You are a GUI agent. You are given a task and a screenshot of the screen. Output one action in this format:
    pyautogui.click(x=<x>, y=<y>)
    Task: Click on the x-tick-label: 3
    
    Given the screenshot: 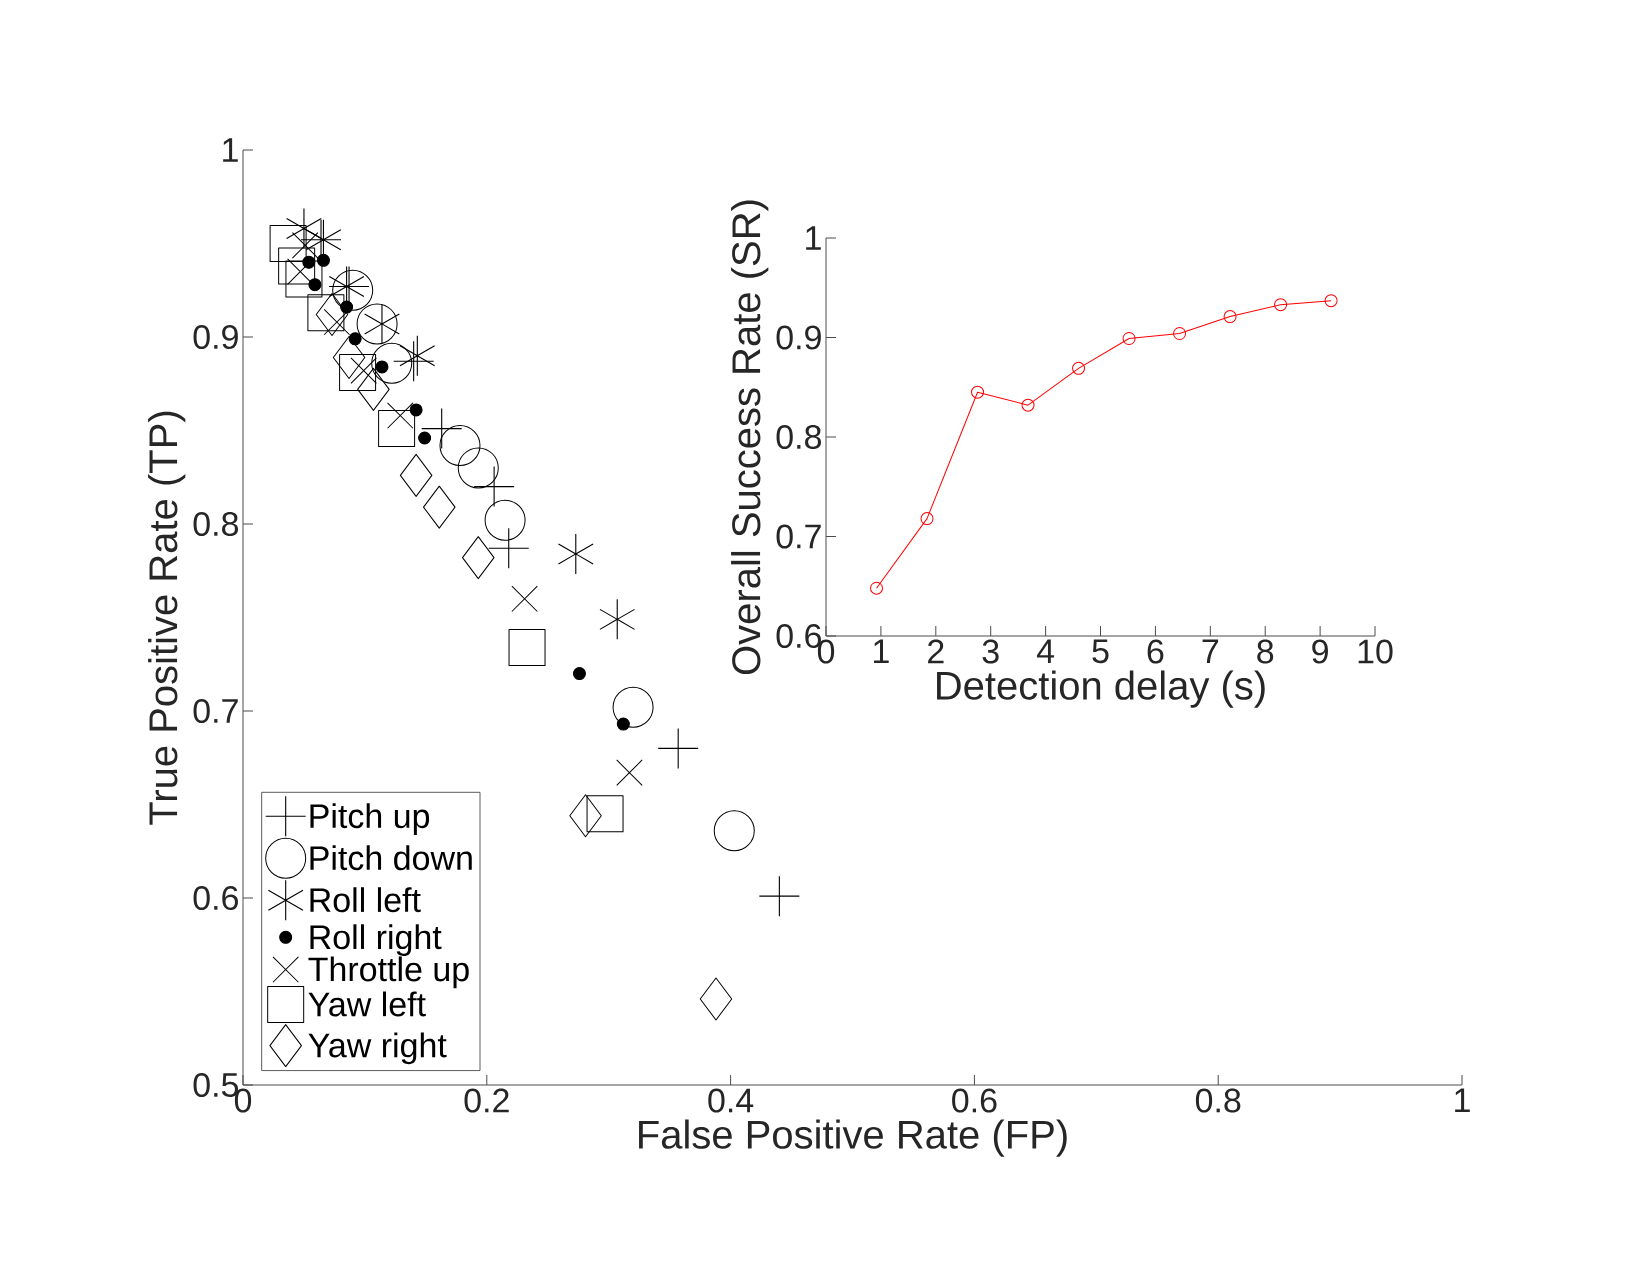 What is the action you would take?
    pyautogui.click(x=990, y=651)
    